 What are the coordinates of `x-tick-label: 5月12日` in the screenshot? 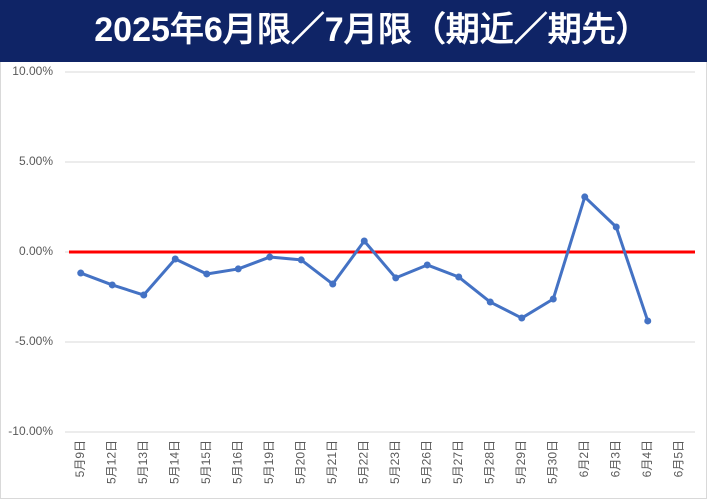 It's located at (111, 462).